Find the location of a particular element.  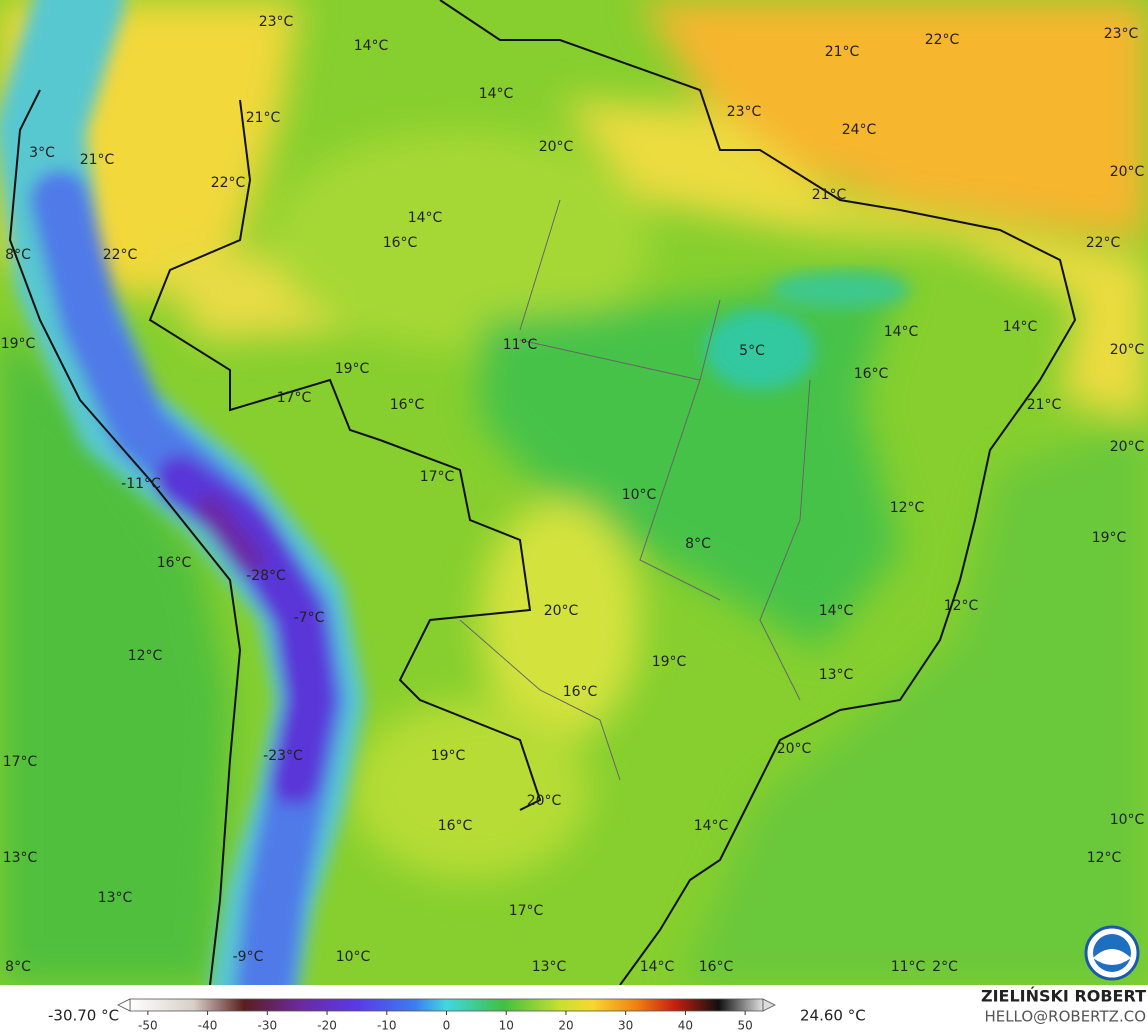

temp-label: -7°C is located at coordinates (309, 618).